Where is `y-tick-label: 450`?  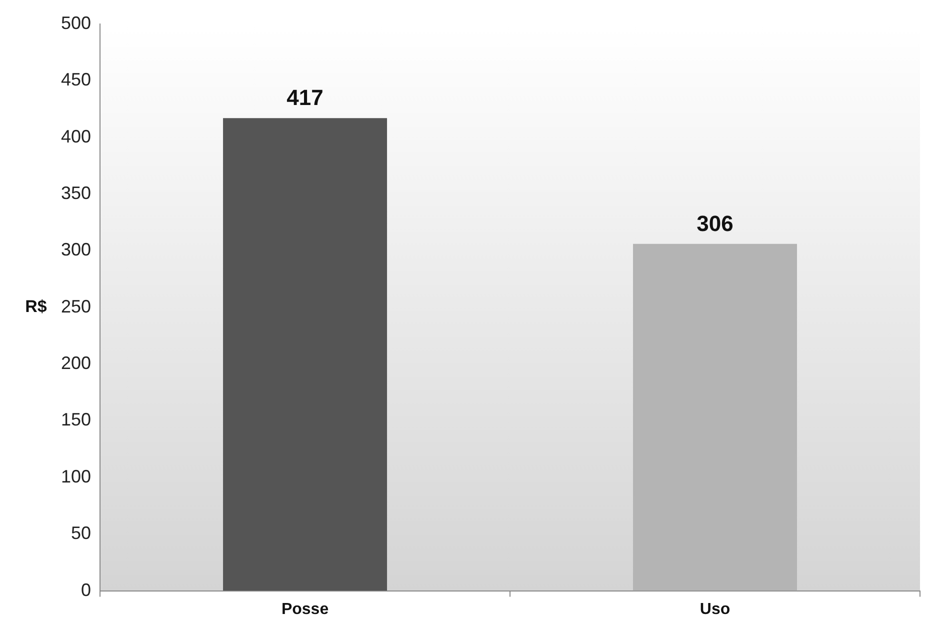
y-tick-label: 450 is located at coordinates (76, 80).